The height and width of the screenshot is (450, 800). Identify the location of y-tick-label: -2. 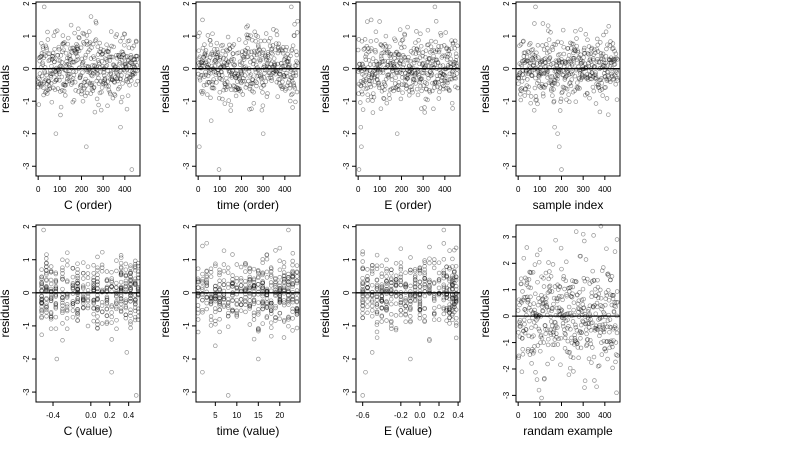
(346, 359).